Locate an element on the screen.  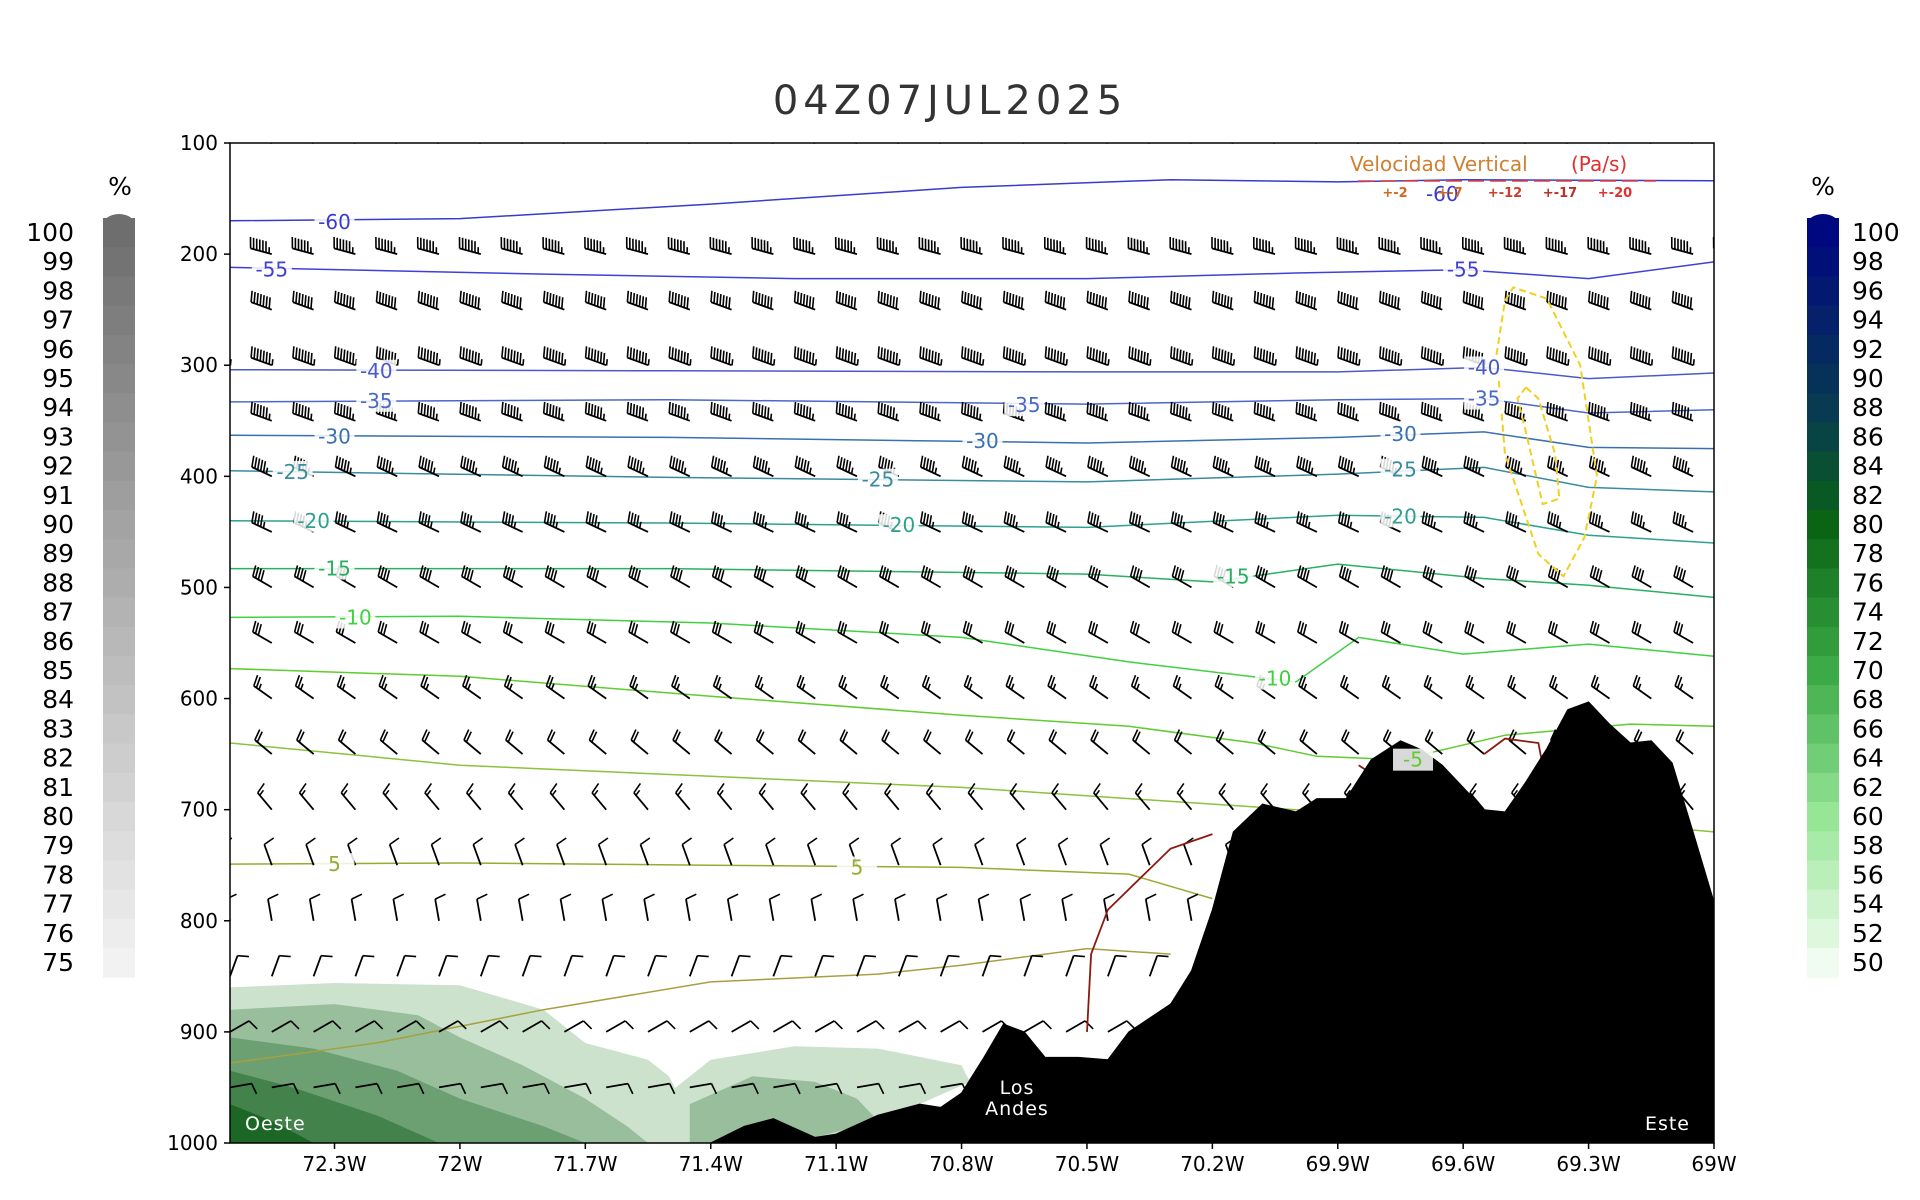
right-colorbar-label-18: 64 is located at coordinates (1868, 758).